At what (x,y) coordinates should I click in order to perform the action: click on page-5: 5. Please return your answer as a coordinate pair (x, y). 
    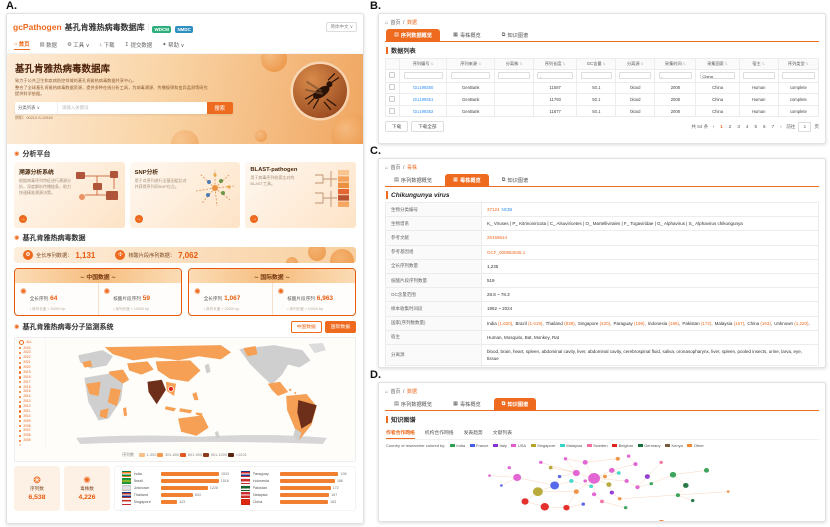
    Looking at the image, I should click on (756, 127).